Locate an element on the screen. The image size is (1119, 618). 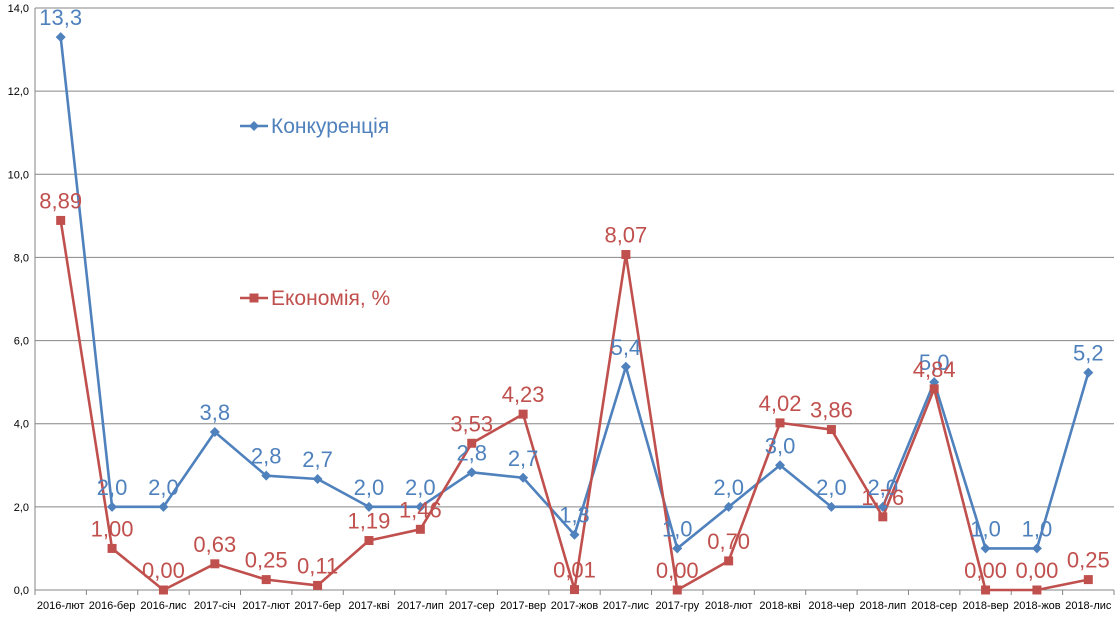
data-label: 0,70 is located at coordinates (728, 541).